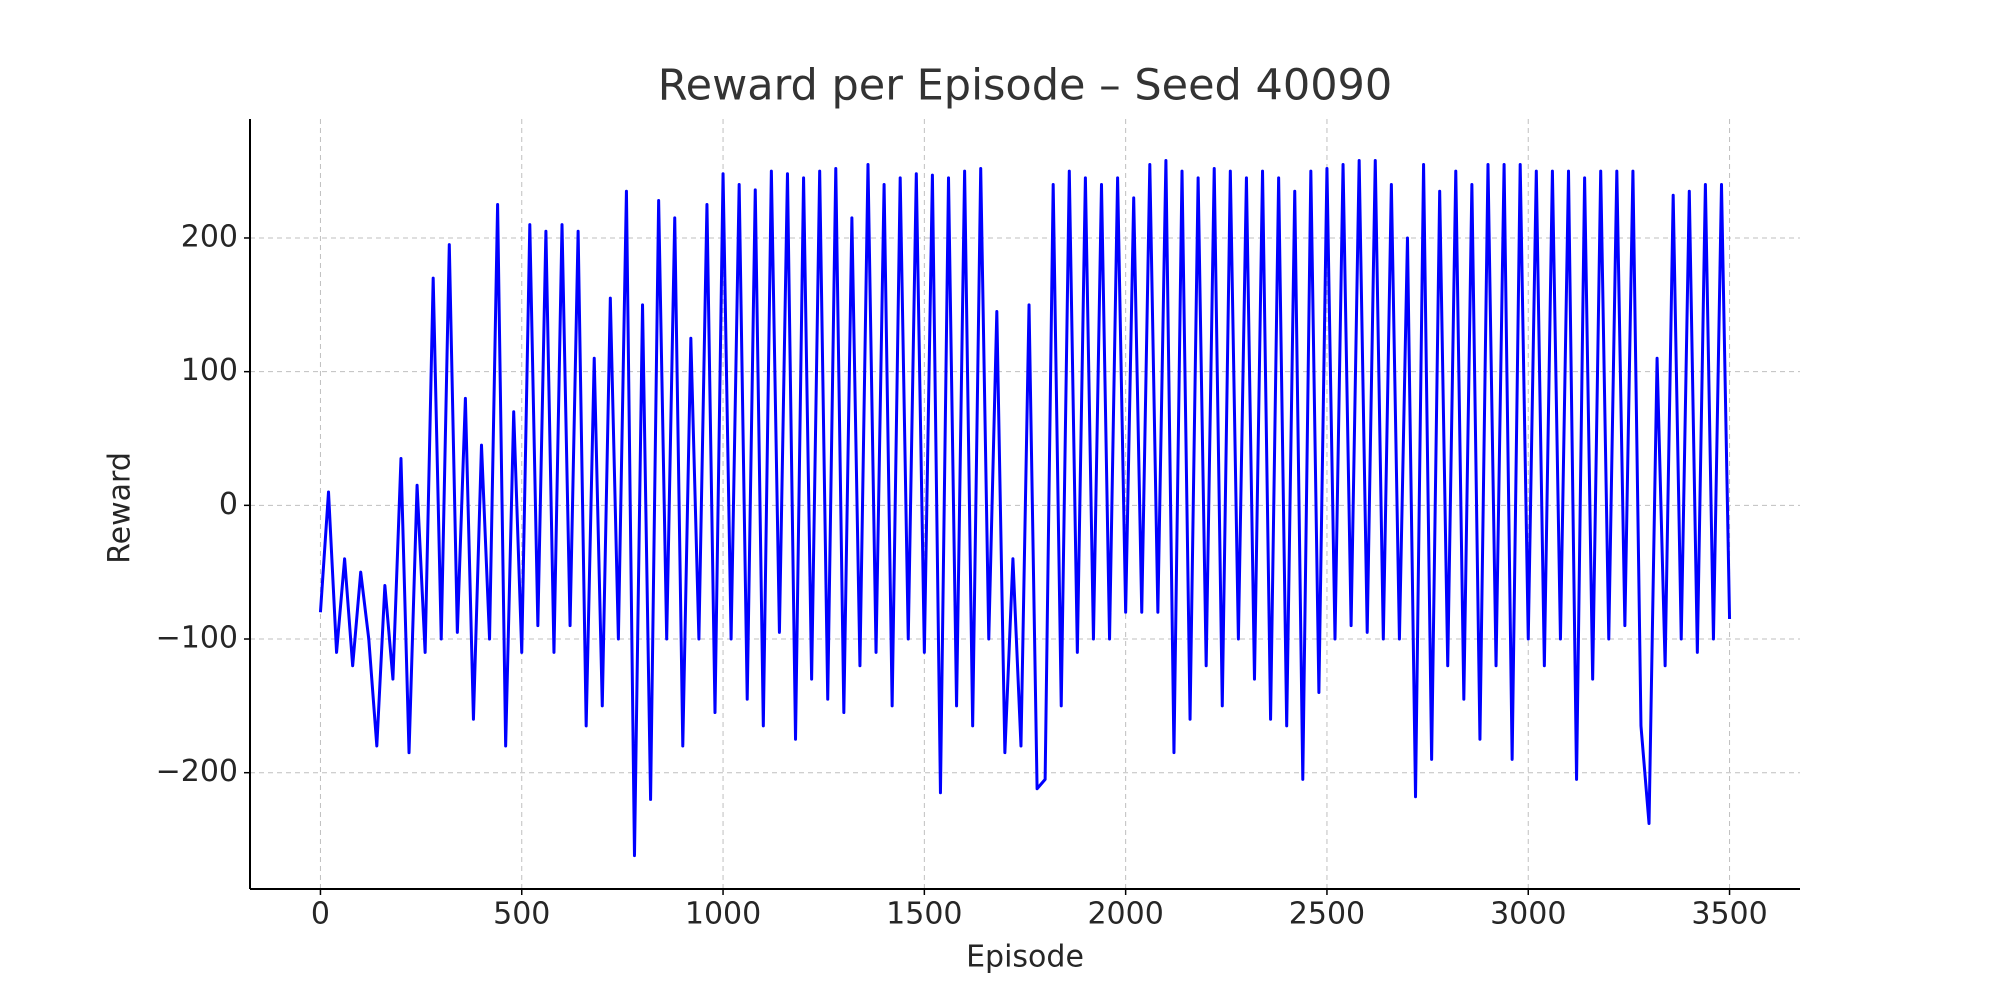 Image resolution: width=2000 pixels, height=1000 pixels. What do you see at coordinates (209, 236) in the screenshot?
I see `y-tick-label: 200` at bounding box center [209, 236].